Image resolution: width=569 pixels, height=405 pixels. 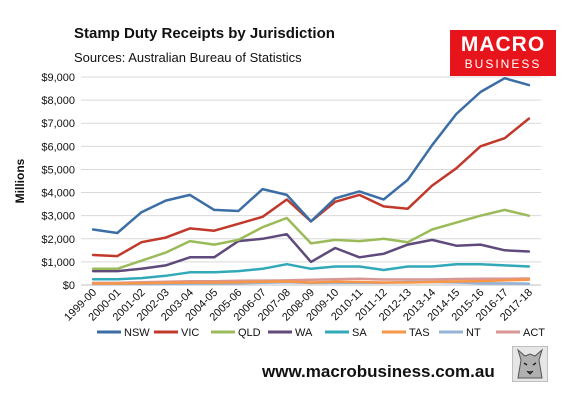 What do you see at coordinates (69, 286) in the screenshot?
I see `y-tick-label: $0` at bounding box center [69, 286].